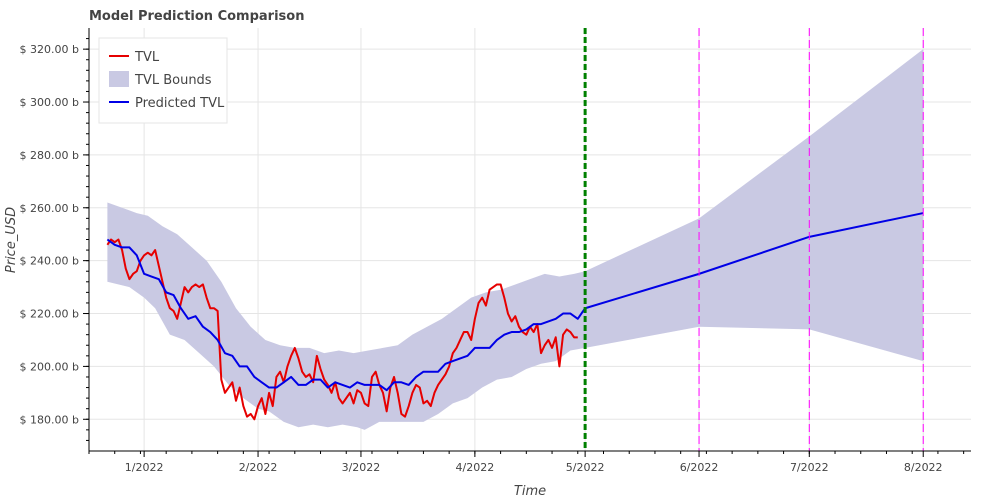 The image size is (1000, 500). I want to click on y-tick-label: $ 180.00 b, so click(49, 419).